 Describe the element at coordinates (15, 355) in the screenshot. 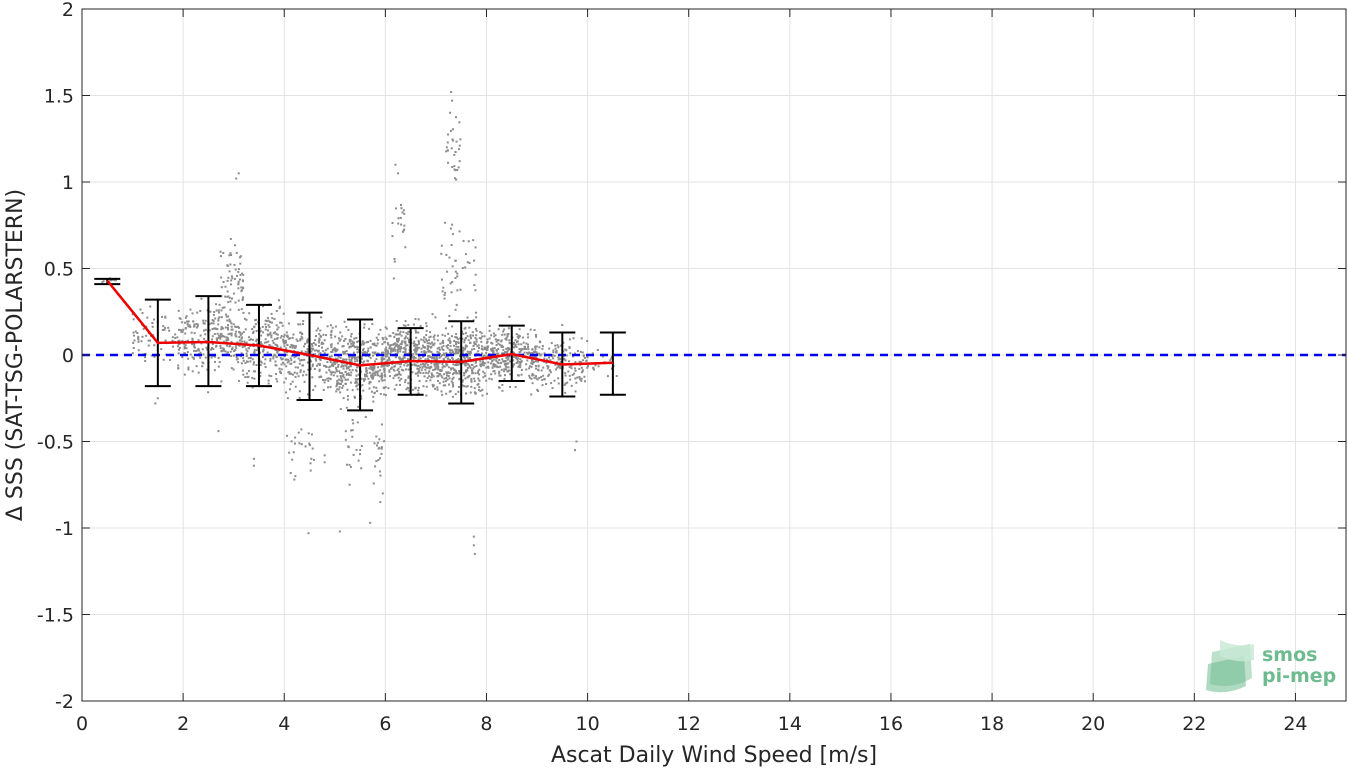

I see `y-axis-label: Δ SSS (SAT-TSG-POLARSTERN)` at that location.